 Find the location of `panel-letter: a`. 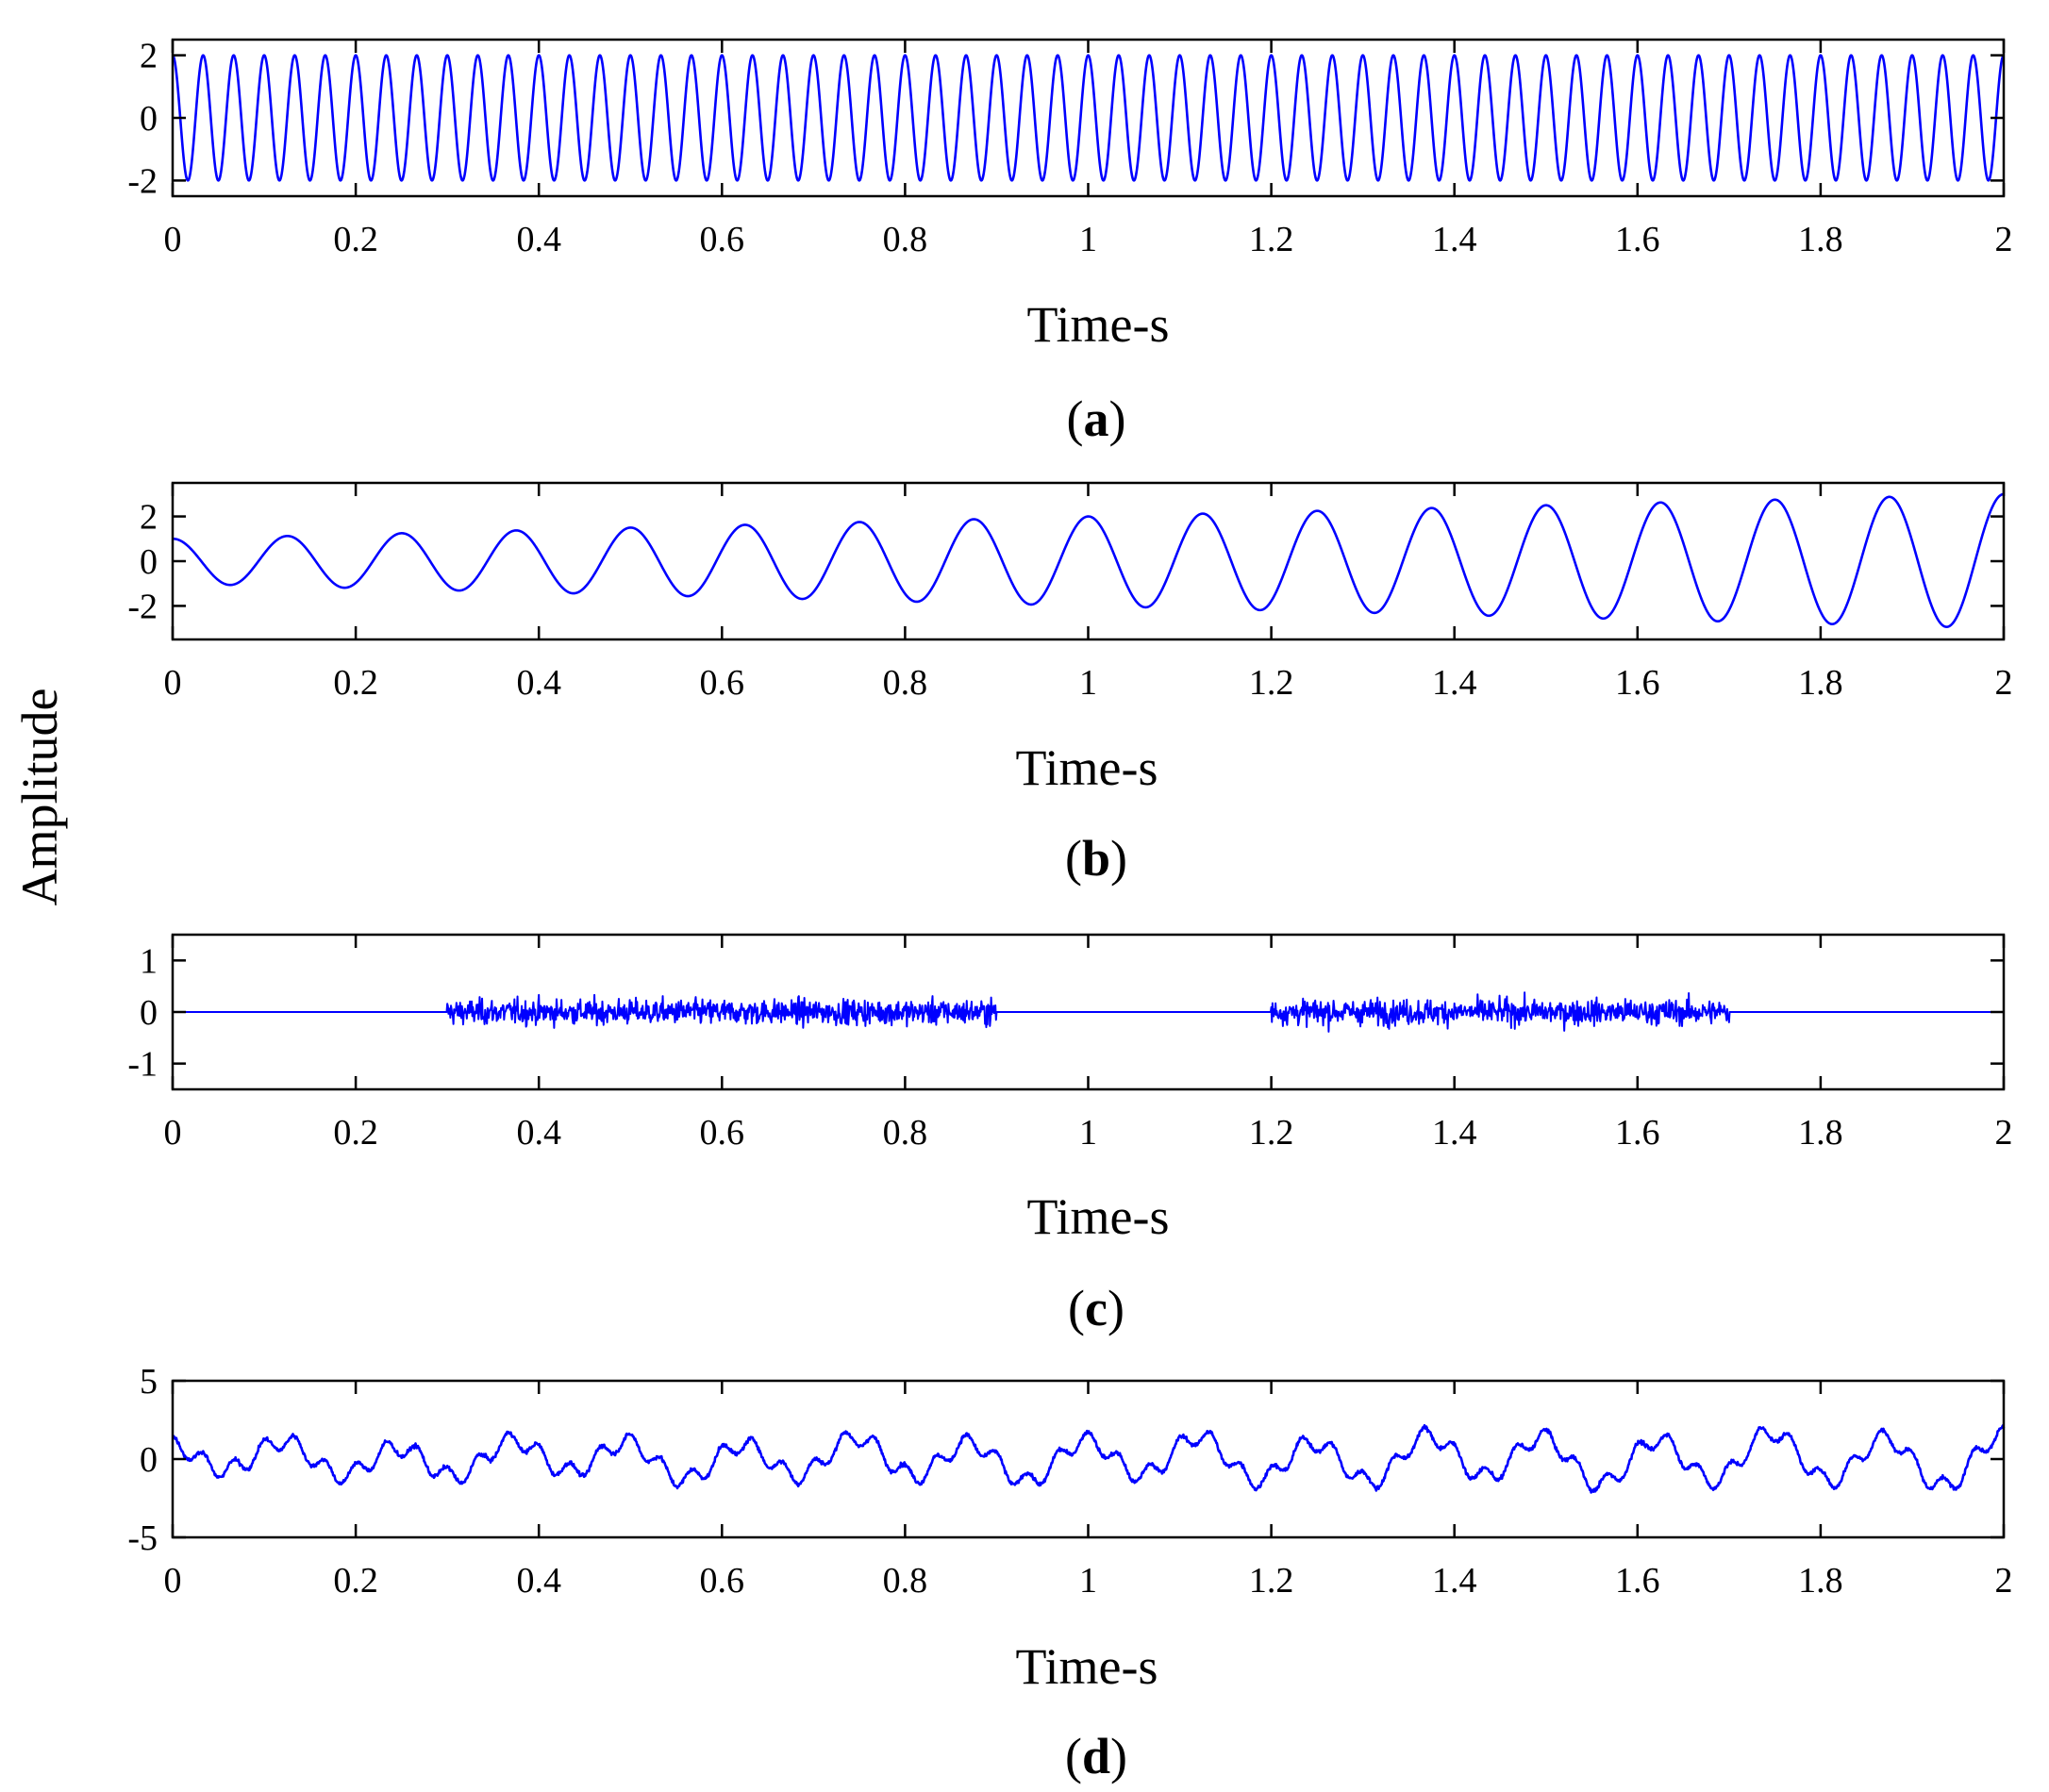

panel-letter: a is located at coordinates (1096, 418).